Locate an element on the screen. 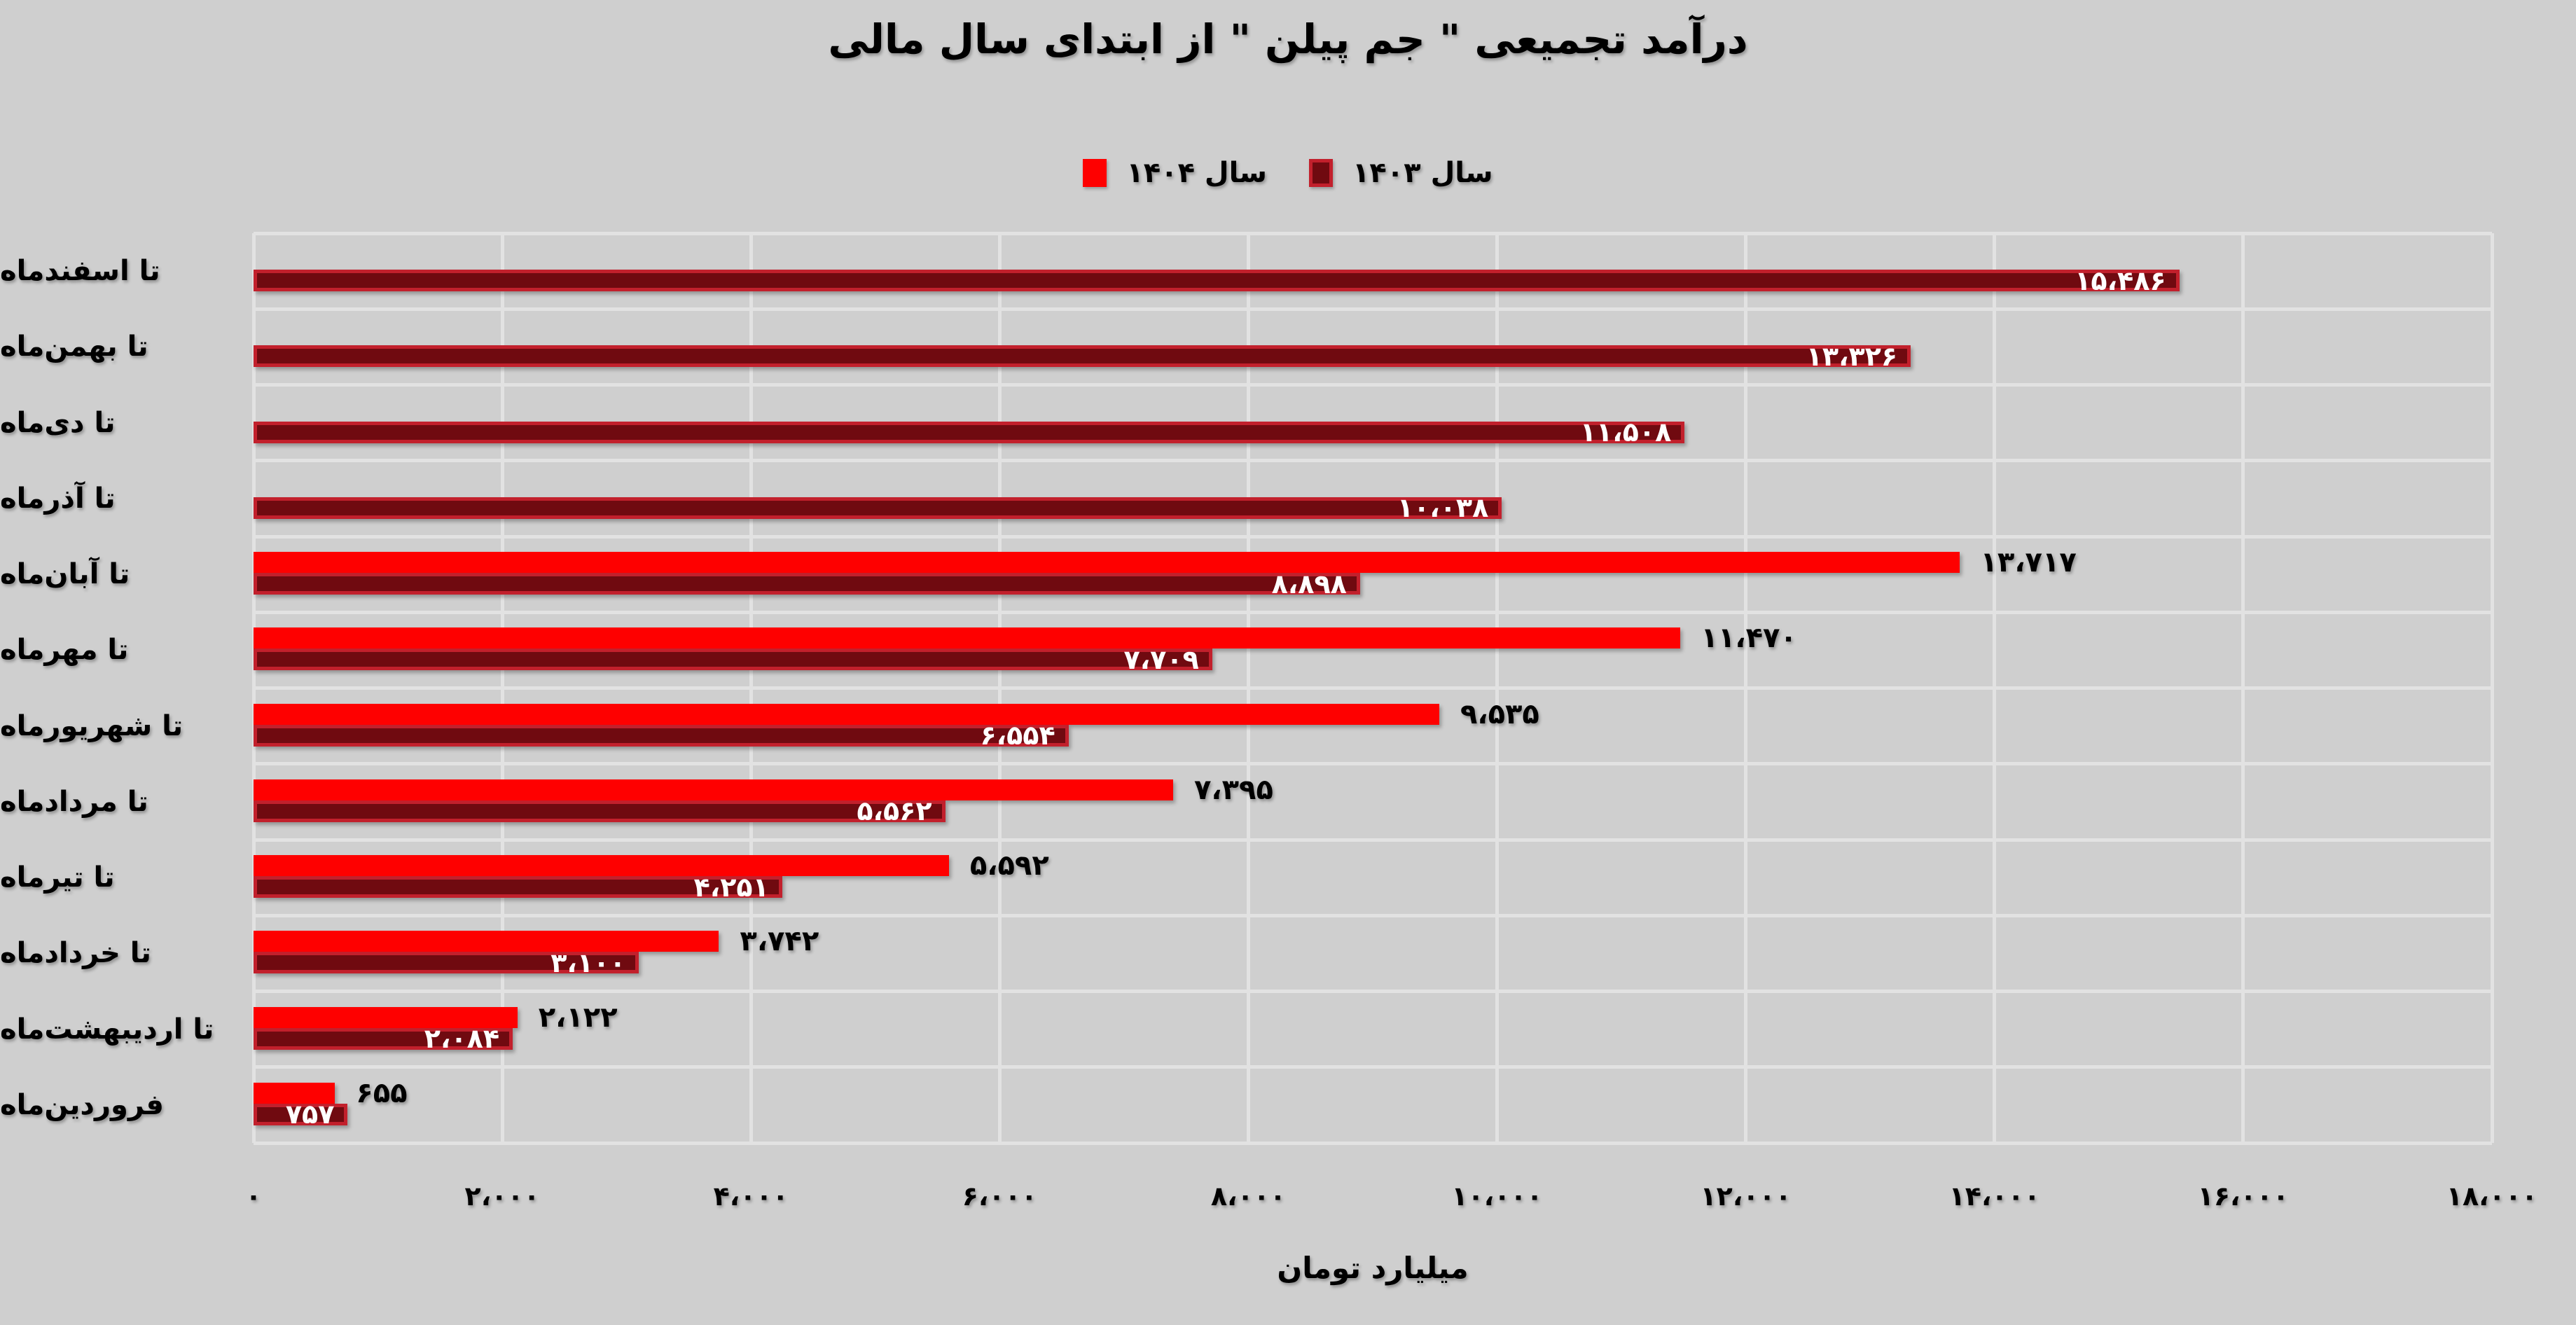  x-tick-label: ۱۴،۰۰۰ is located at coordinates (1994, 1196).